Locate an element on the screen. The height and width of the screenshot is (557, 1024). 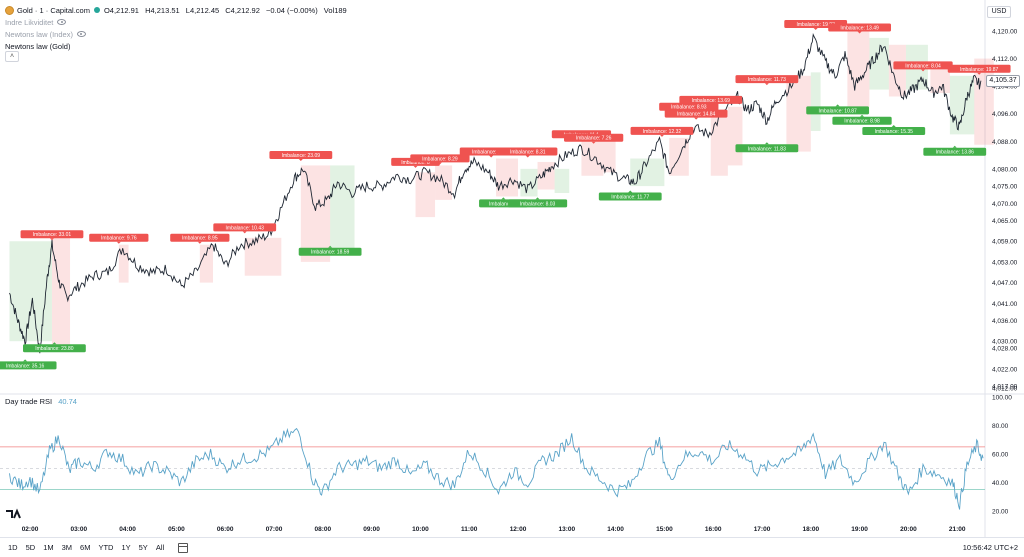
price-axis-tick: 4,030.00 is located at coordinates (1005, 342).